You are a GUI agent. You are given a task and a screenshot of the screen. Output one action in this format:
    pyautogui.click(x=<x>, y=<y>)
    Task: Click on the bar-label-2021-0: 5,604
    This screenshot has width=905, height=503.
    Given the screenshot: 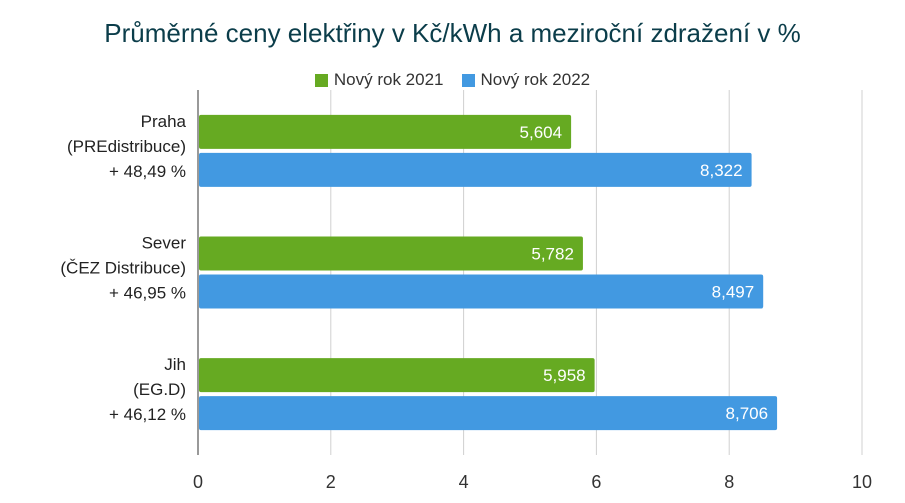 What is the action you would take?
    pyautogui.click(x=541, y=132)
    